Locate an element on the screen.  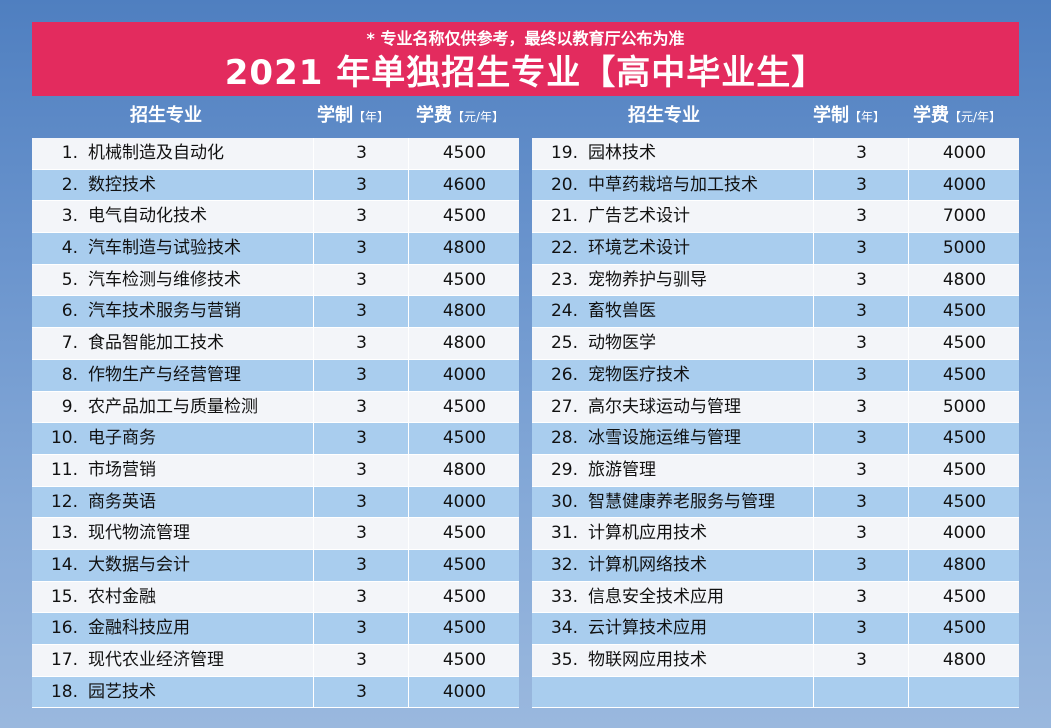
row-number: 30. is located at coordinates (564, 501).